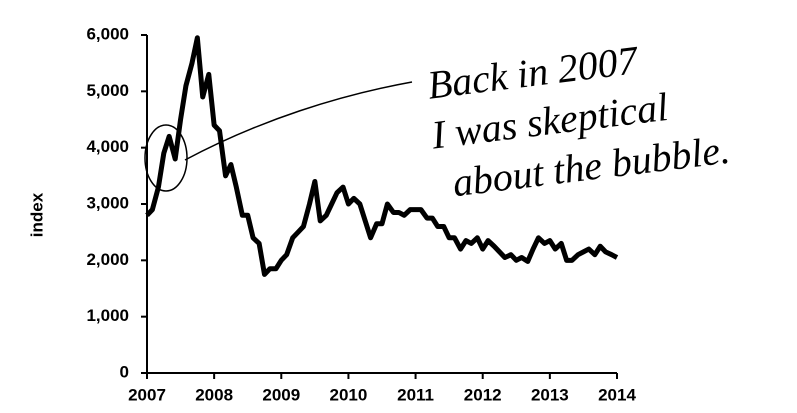  What do you see at coordinates (36, 214) in the screenshot?
I see `y-axis-label: index` at bounding box center [36, 214].